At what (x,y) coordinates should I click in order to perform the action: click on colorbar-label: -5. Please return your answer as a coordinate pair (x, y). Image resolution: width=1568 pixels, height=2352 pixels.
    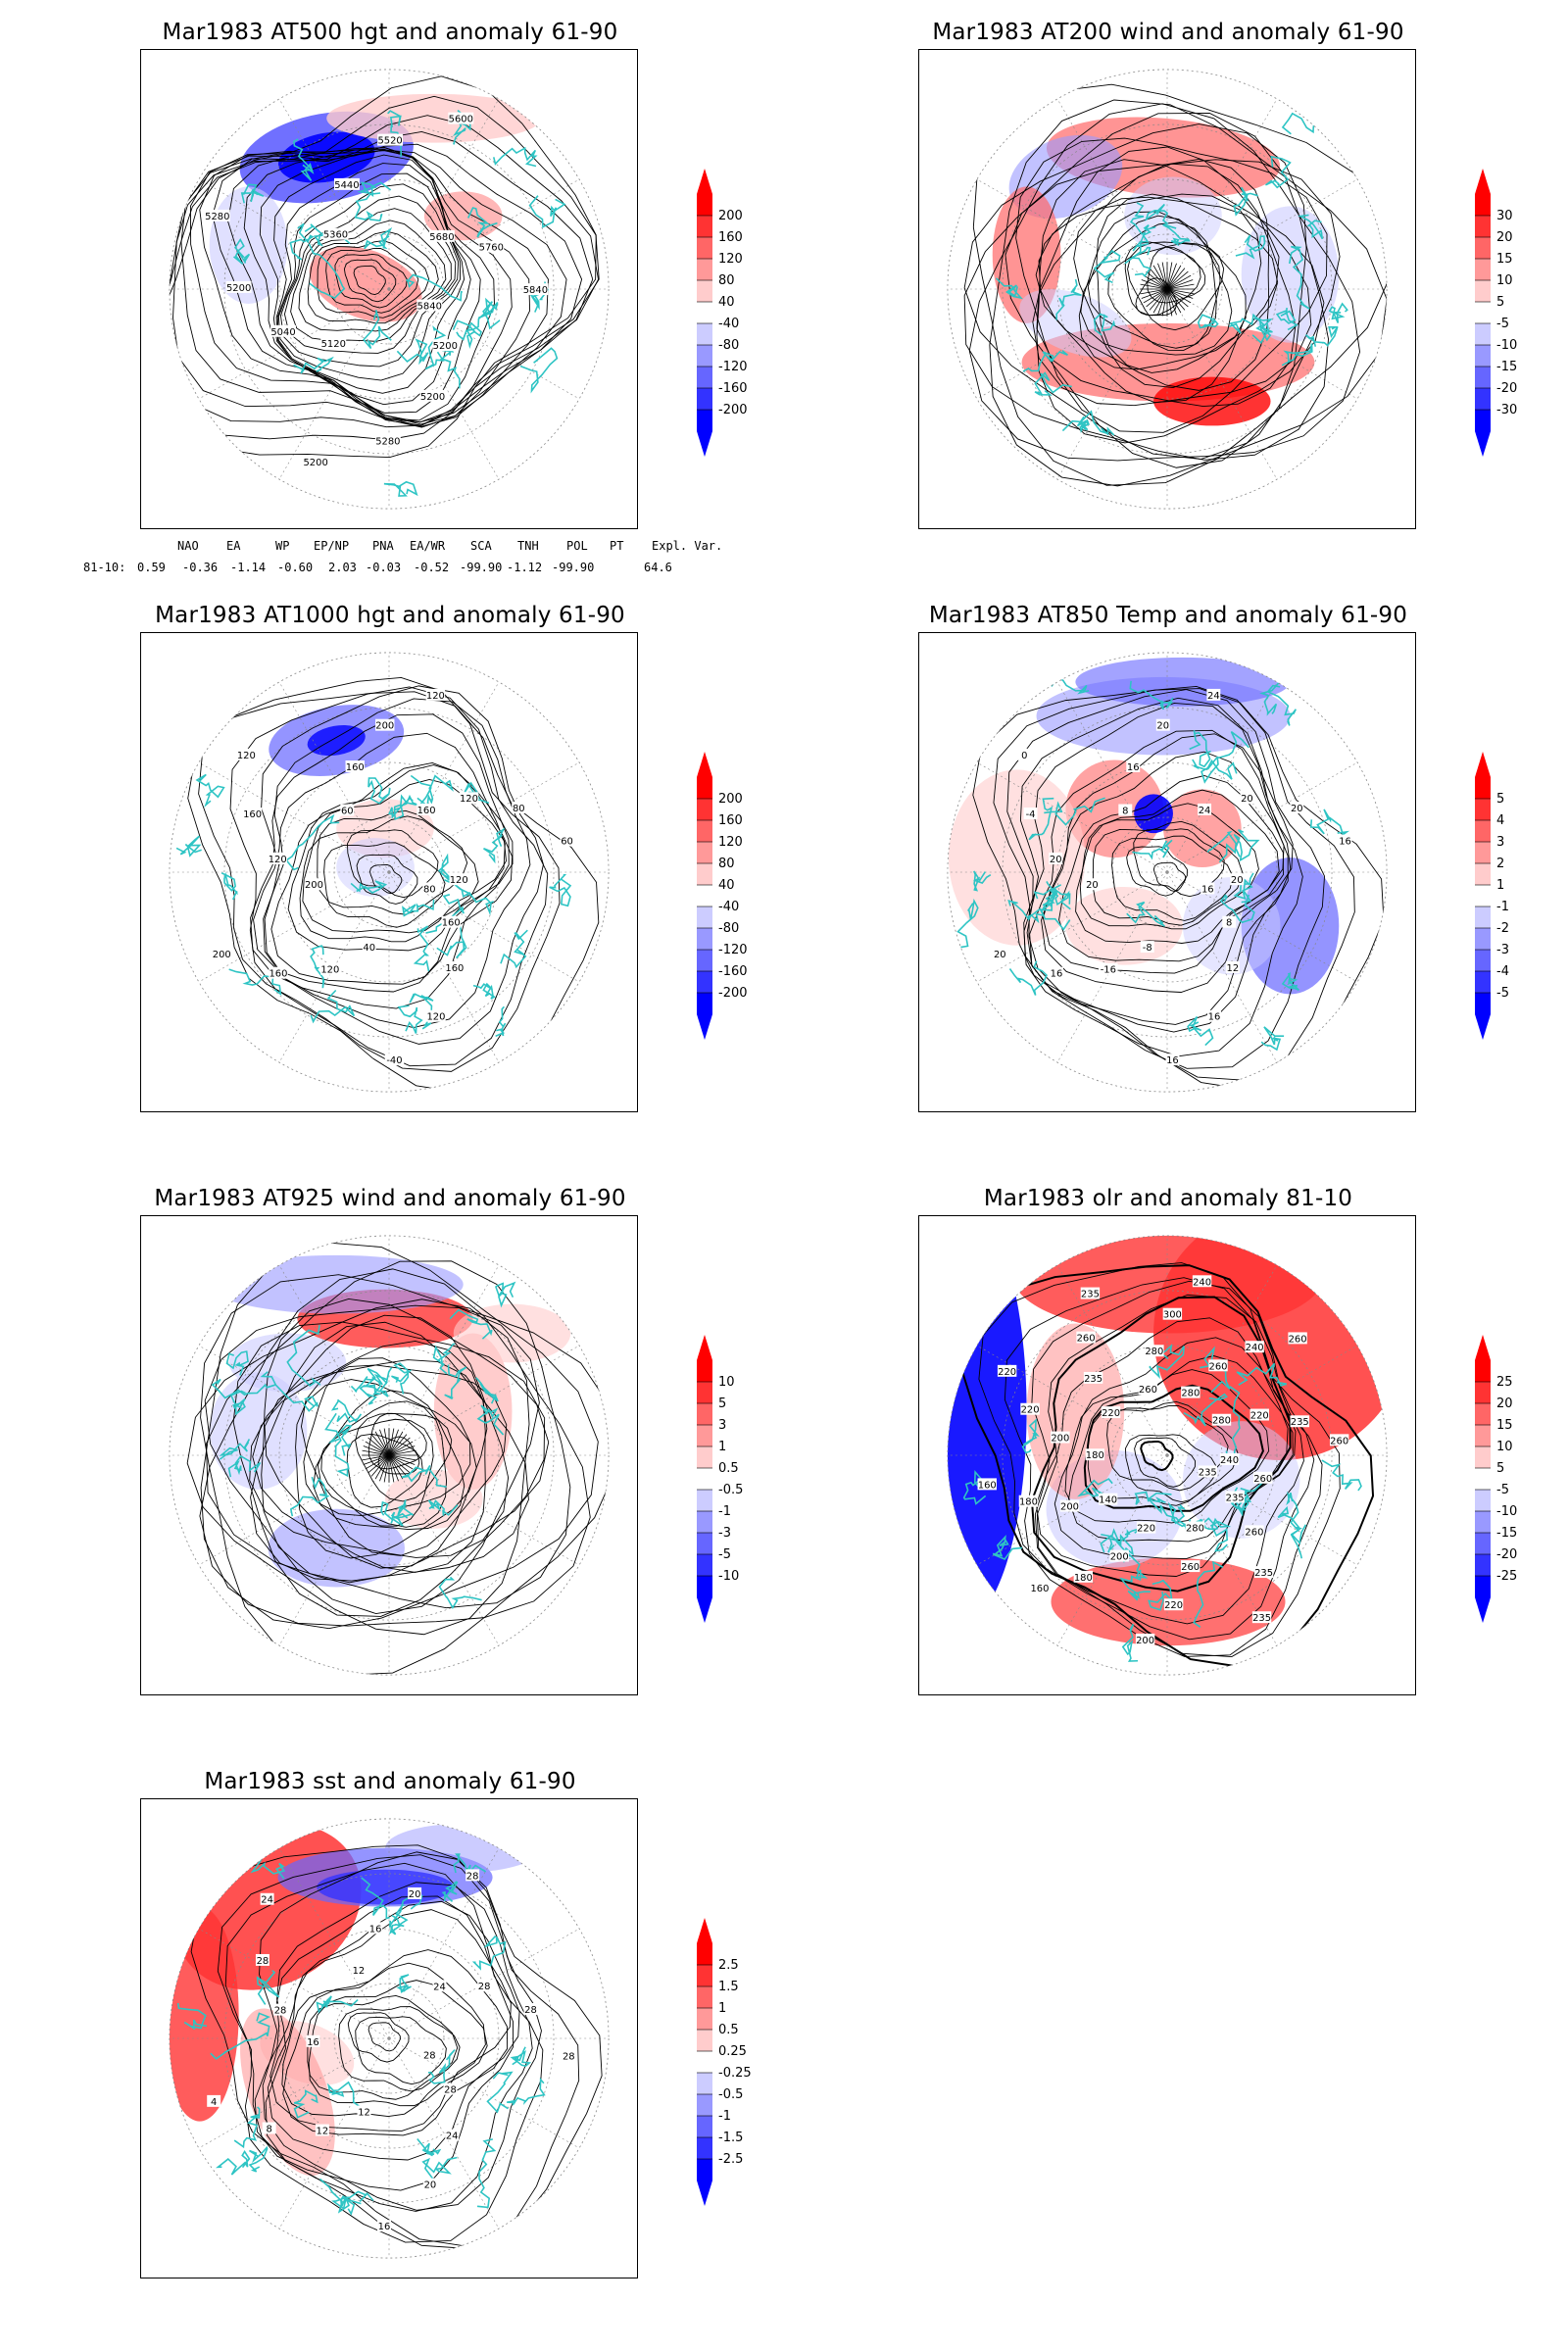
    Looking at the image, I should click on (724, 1554).